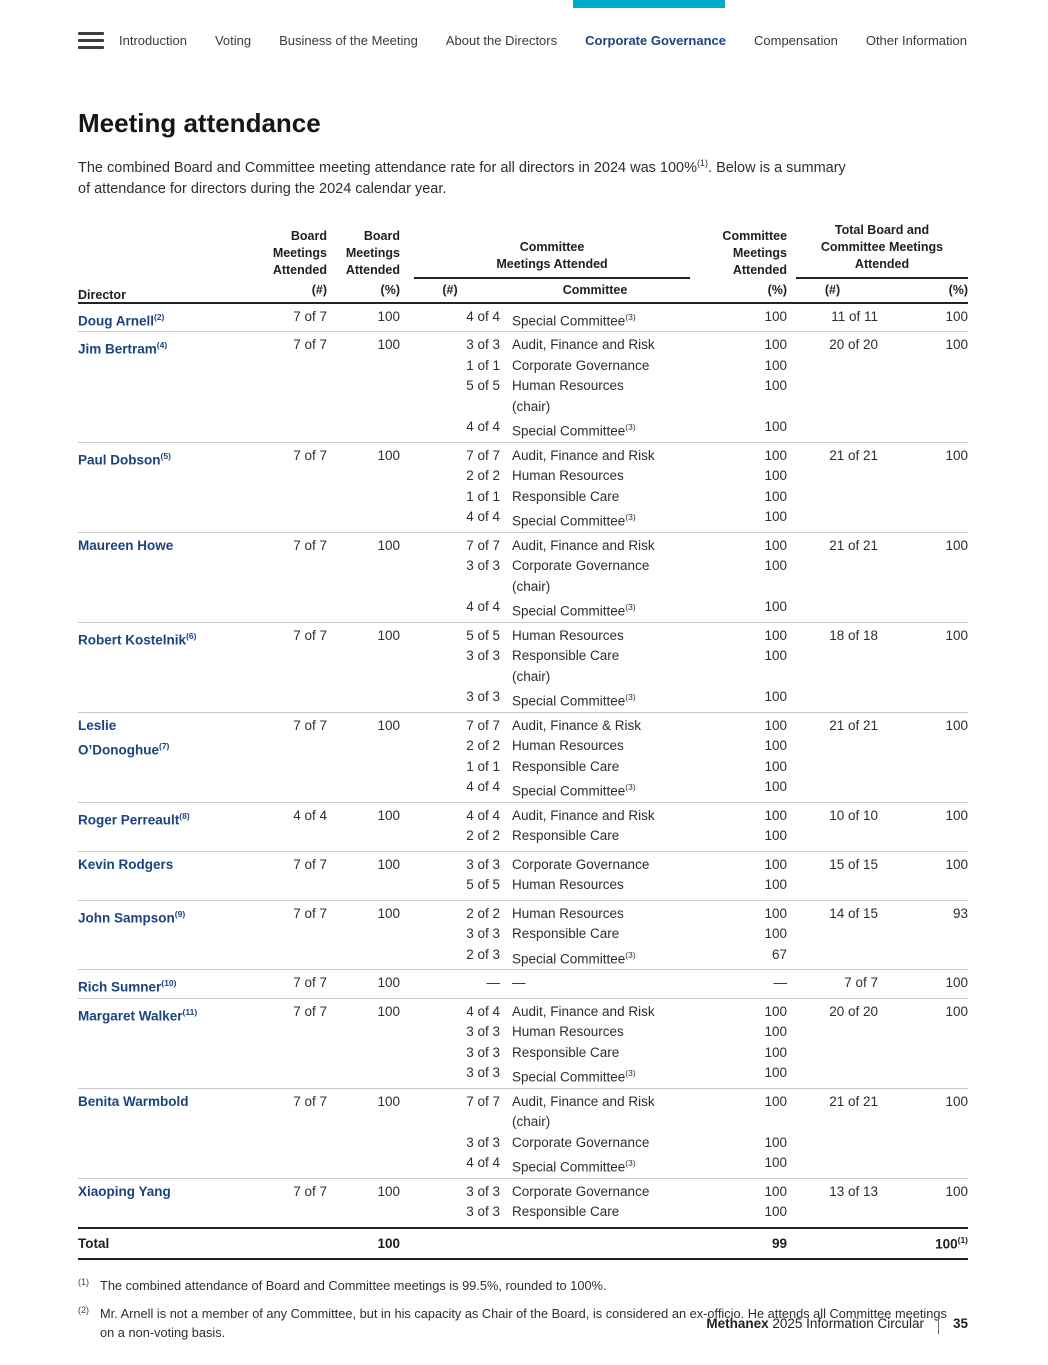 The height and width of the screenshot is (1365, 1048). What do you see at coordinates (153, 40) in the screenshot?
I see `nav-item-introduction: Introduction` at bounding box center [153, 40].